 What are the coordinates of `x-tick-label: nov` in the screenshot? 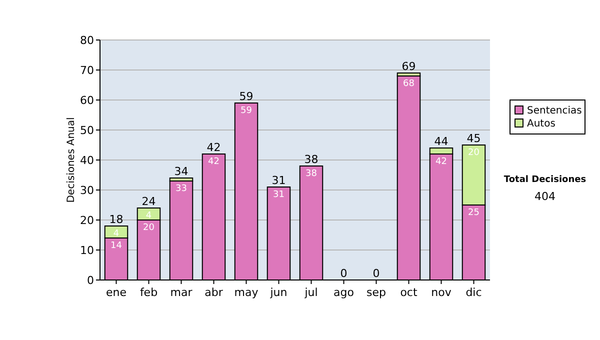 It's located at (441, 292).